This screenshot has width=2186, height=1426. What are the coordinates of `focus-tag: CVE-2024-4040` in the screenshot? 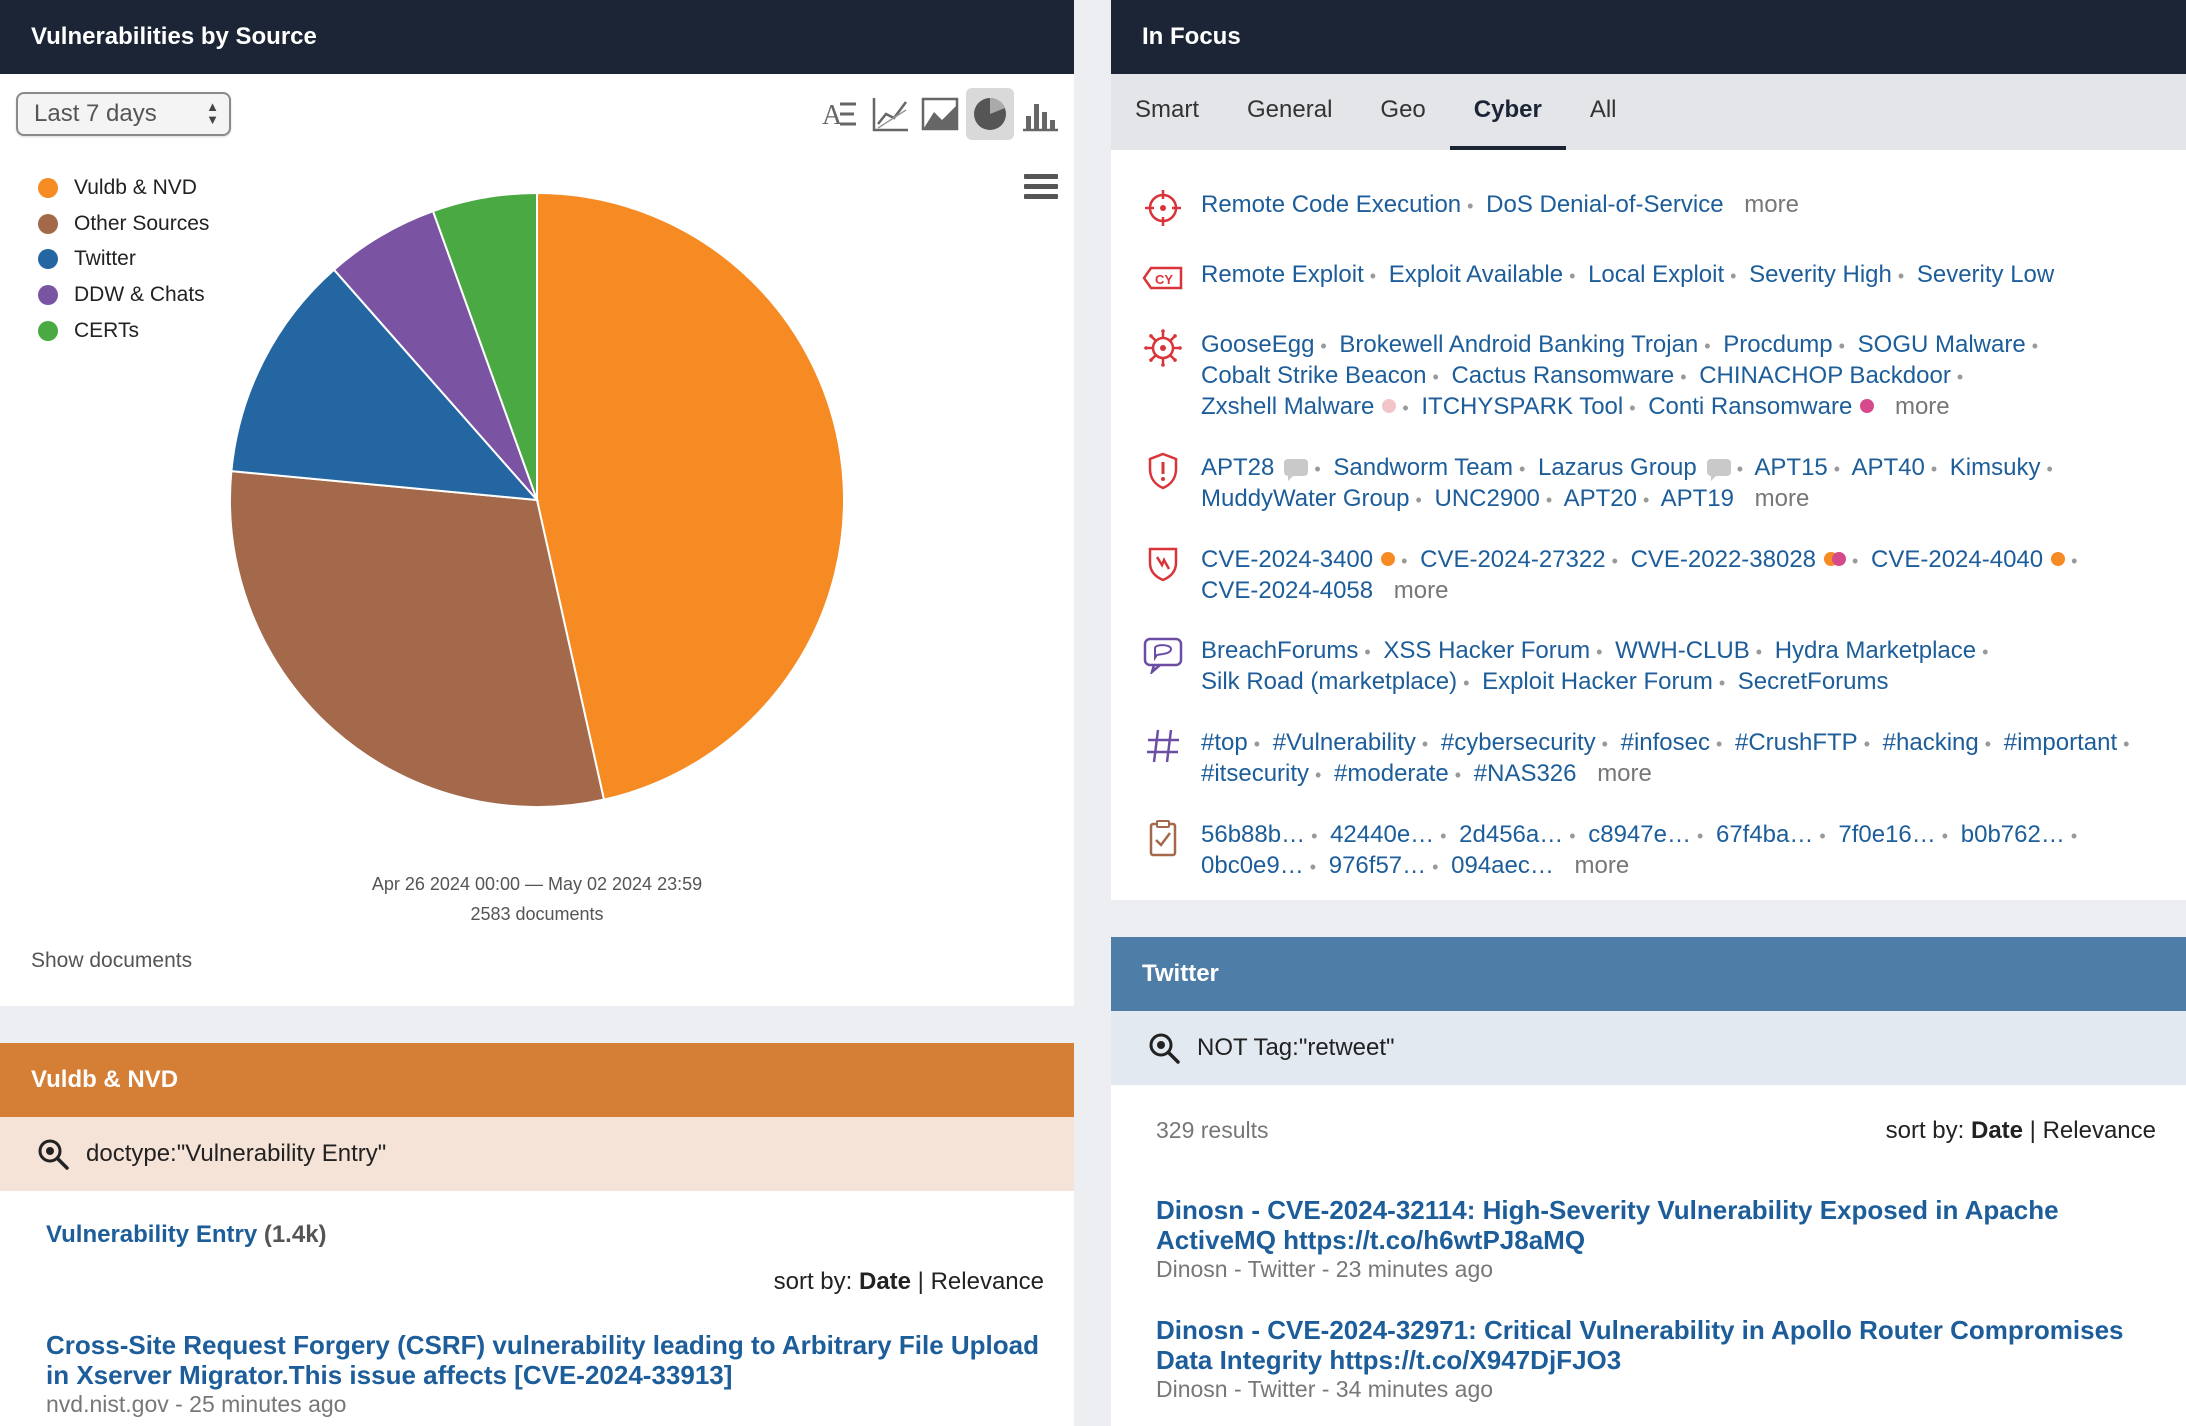 It's located at (1957, 559).